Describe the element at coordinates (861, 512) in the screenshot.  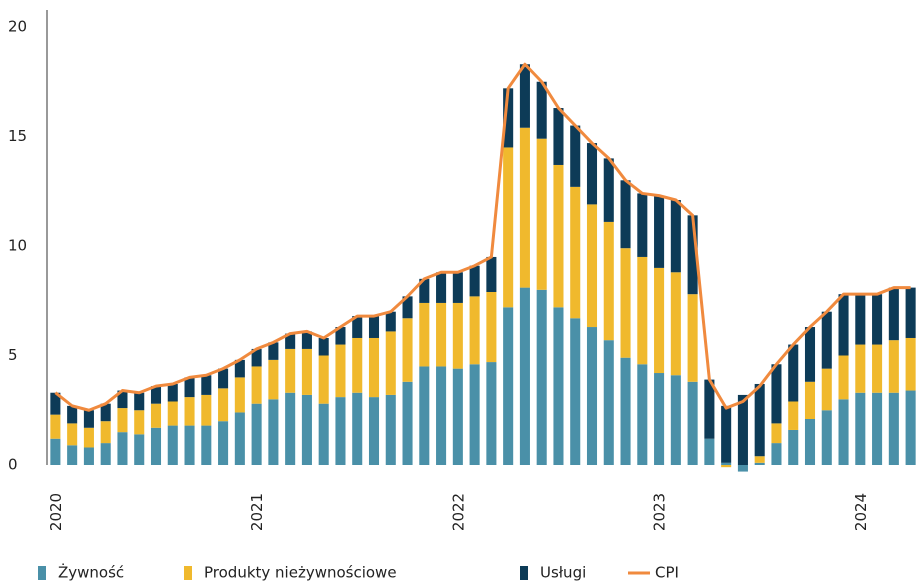
I see `x-tick-label: 2024` at that location.